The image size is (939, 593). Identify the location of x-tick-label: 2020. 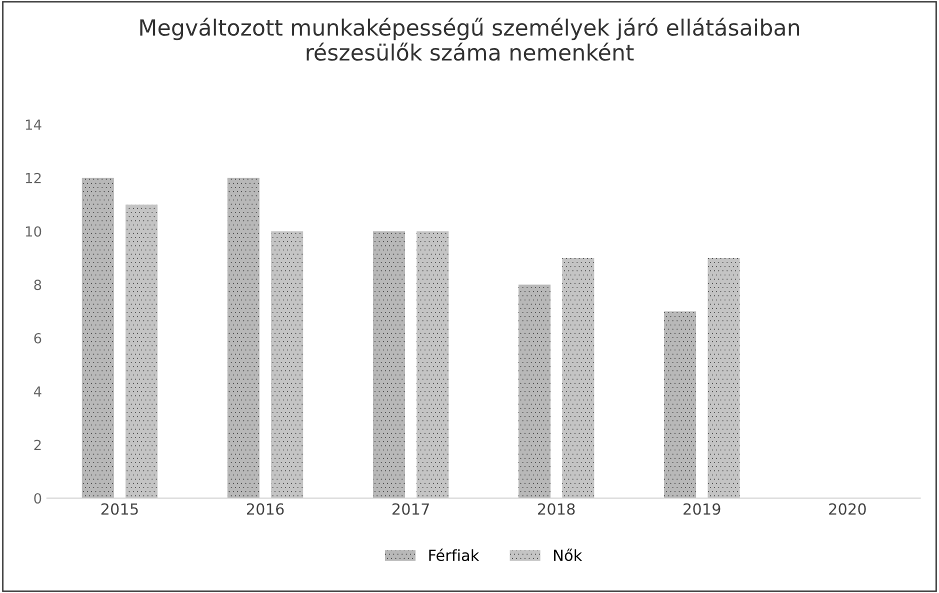
(847, 509).